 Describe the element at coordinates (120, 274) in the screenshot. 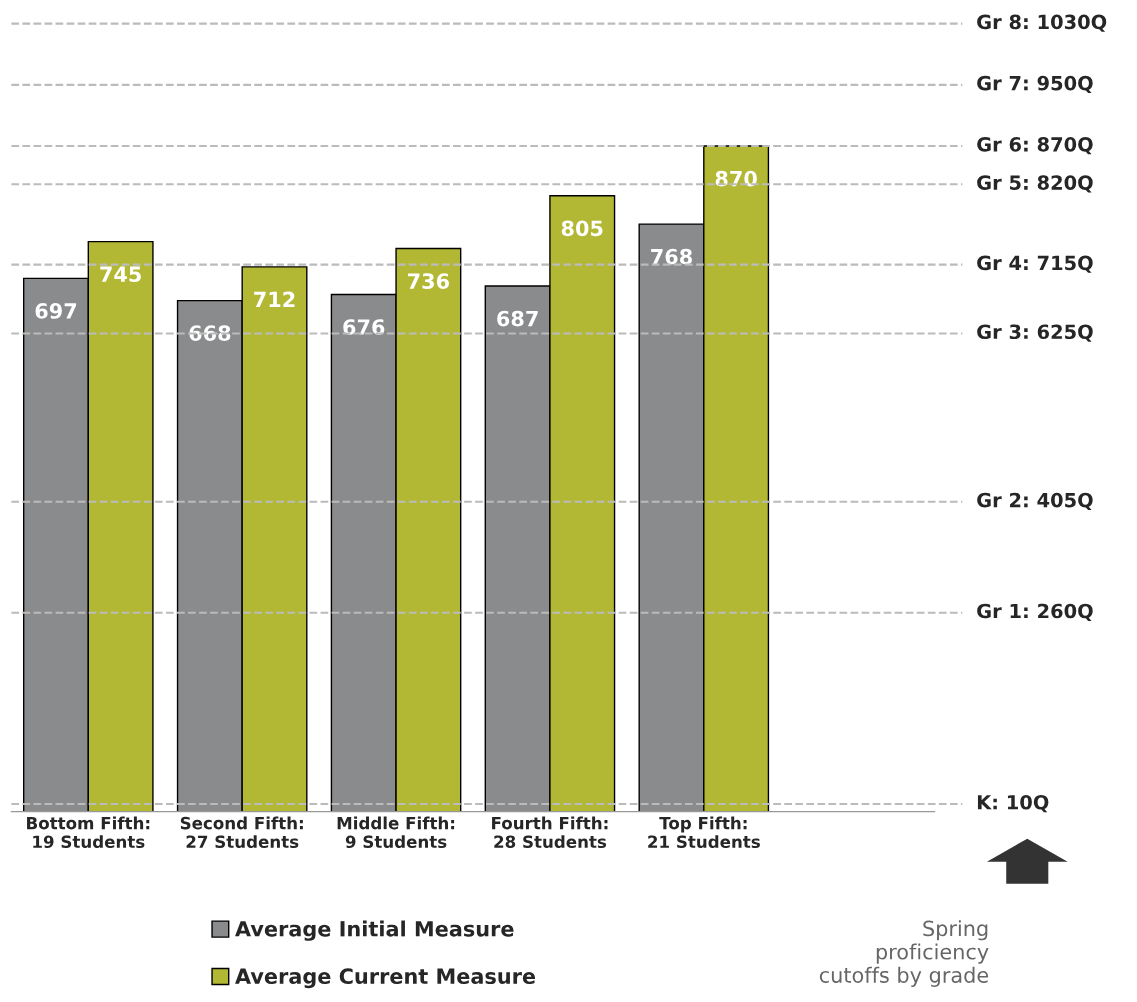

I see `data-label: 745` at that location.